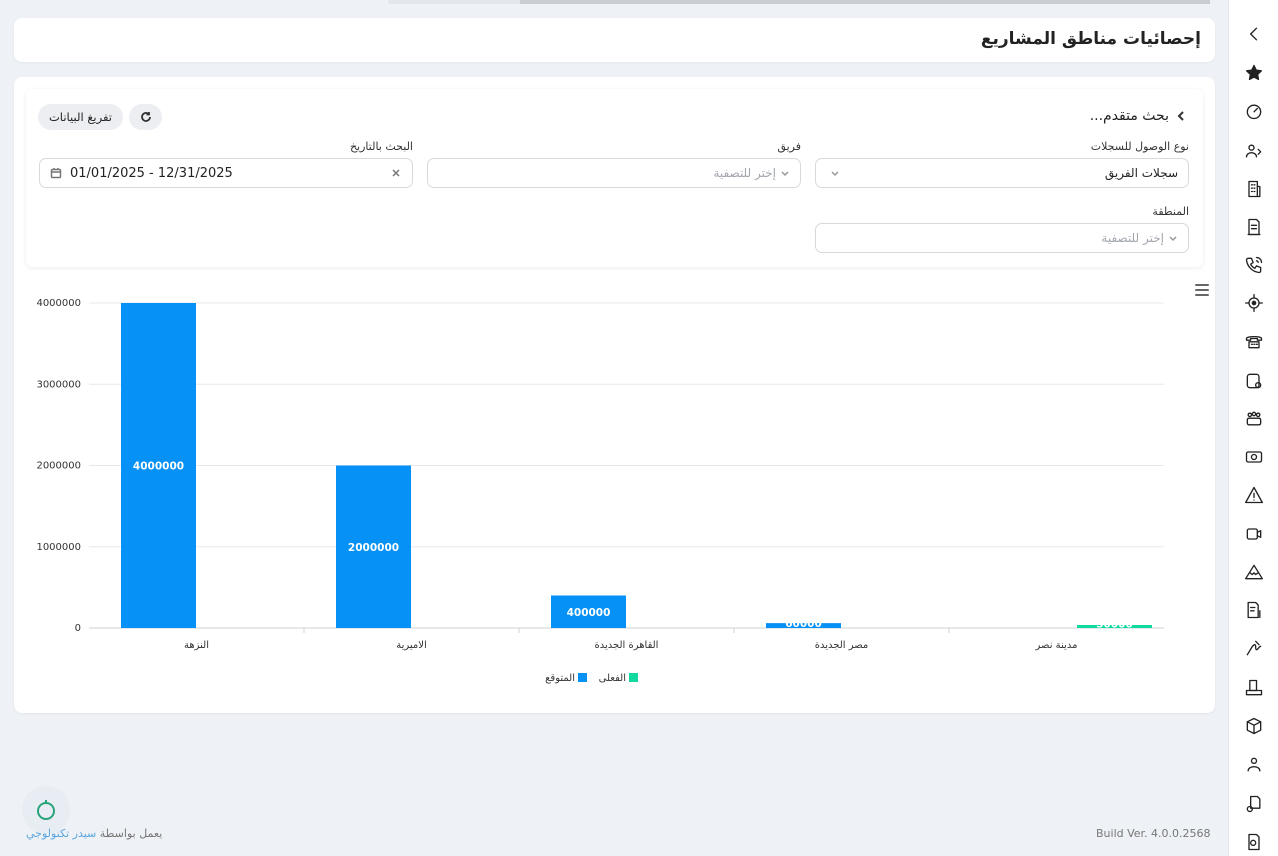  Describe the element at coordinates (1254, 726) in the screenshot. I see `package-icon` at that location.